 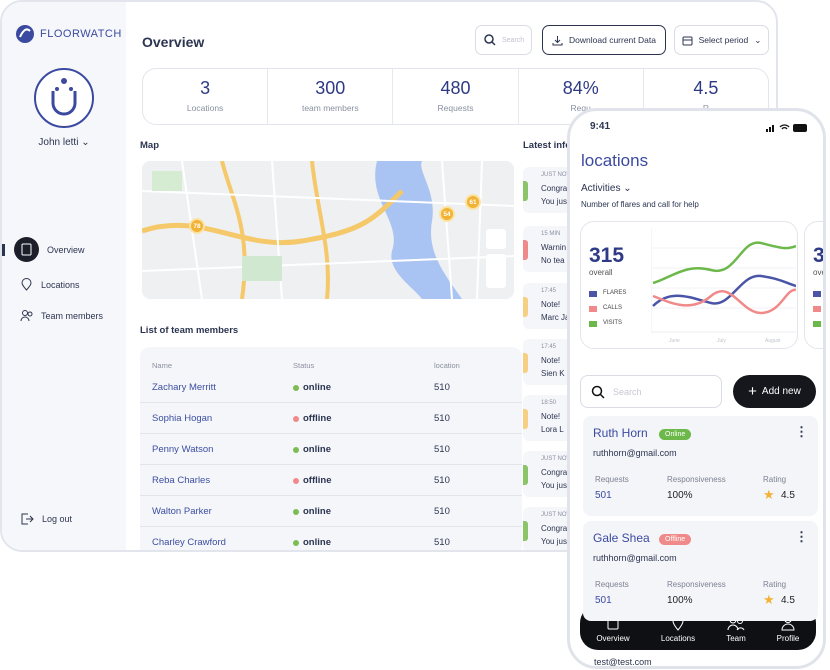 I want to click on nav-label: Overview, so click(x=66, y=249).